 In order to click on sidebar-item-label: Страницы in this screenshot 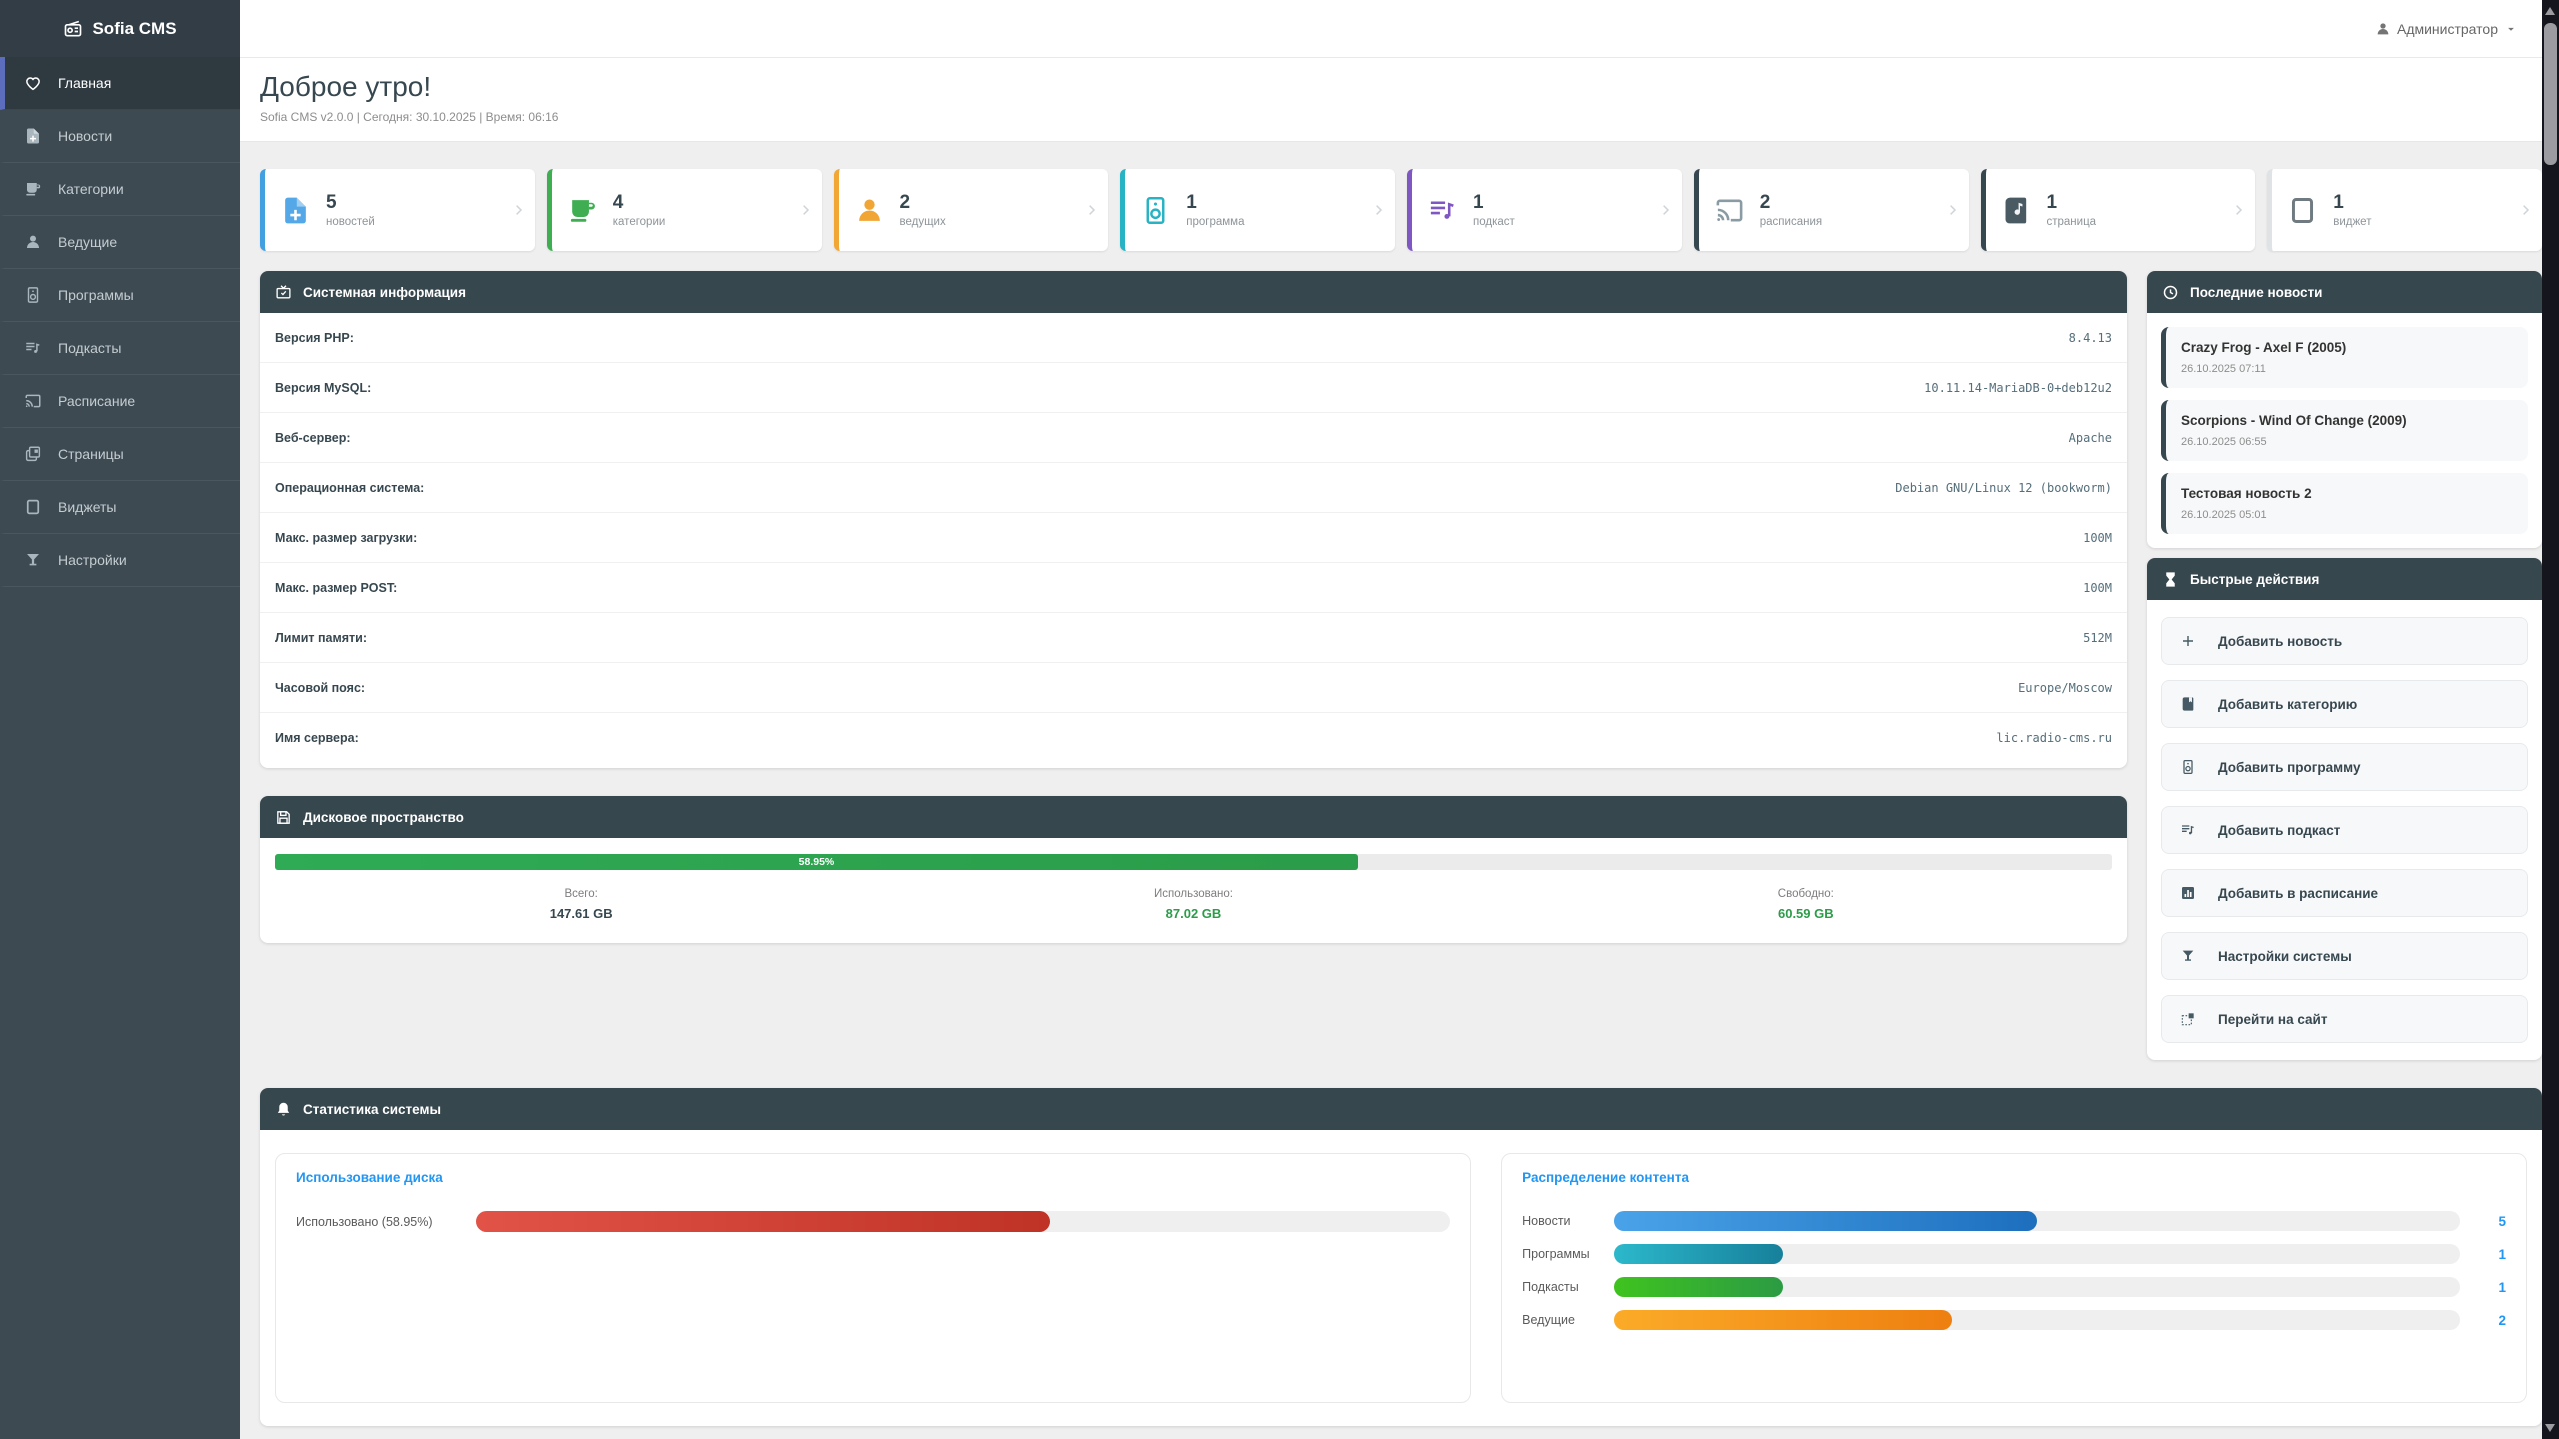, I will do `click(91, 454)`.